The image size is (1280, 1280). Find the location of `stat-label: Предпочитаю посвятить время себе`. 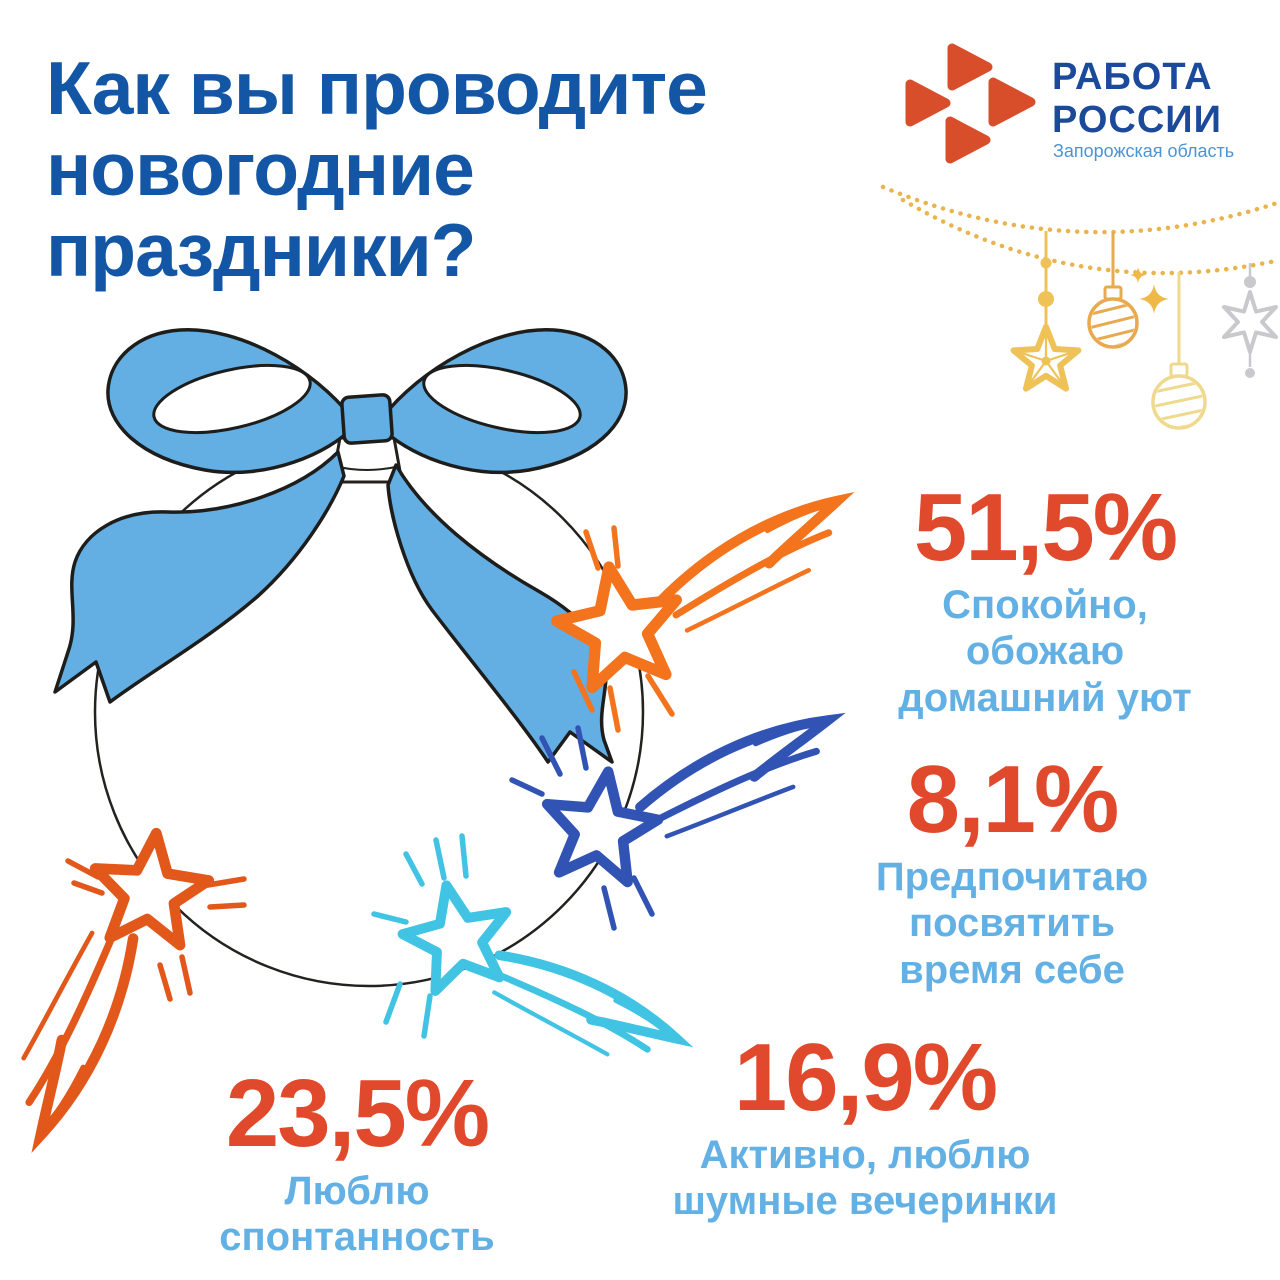

stat-label: Предпочитаю посвятить время себе is located at coordinates (1012, 923).